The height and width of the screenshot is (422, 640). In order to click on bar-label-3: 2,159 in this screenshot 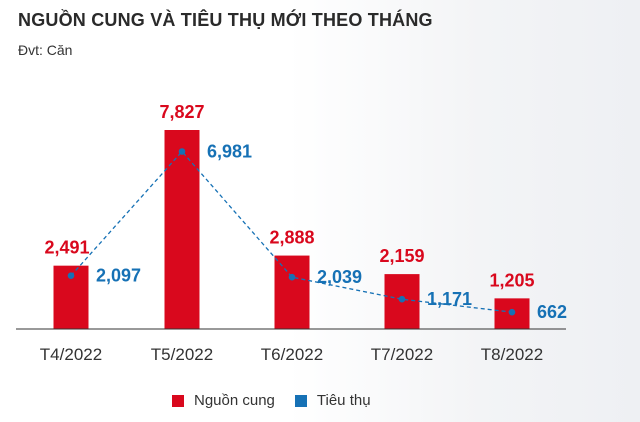, I will do `click(401, 256)`.